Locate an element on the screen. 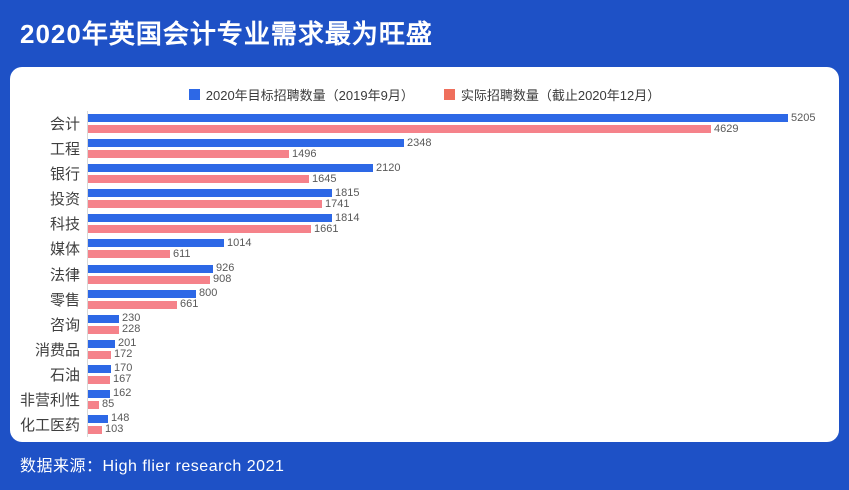  header-bar: 2020年英国会计专业需求最为旺盛 is located at coordinates (424, 33).